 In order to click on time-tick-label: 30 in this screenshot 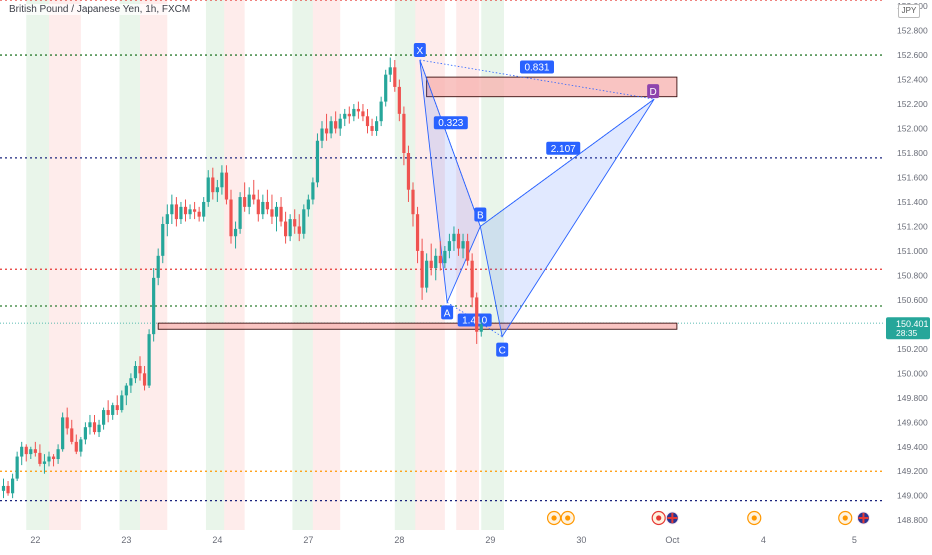, I will do `click(581, 540)`.